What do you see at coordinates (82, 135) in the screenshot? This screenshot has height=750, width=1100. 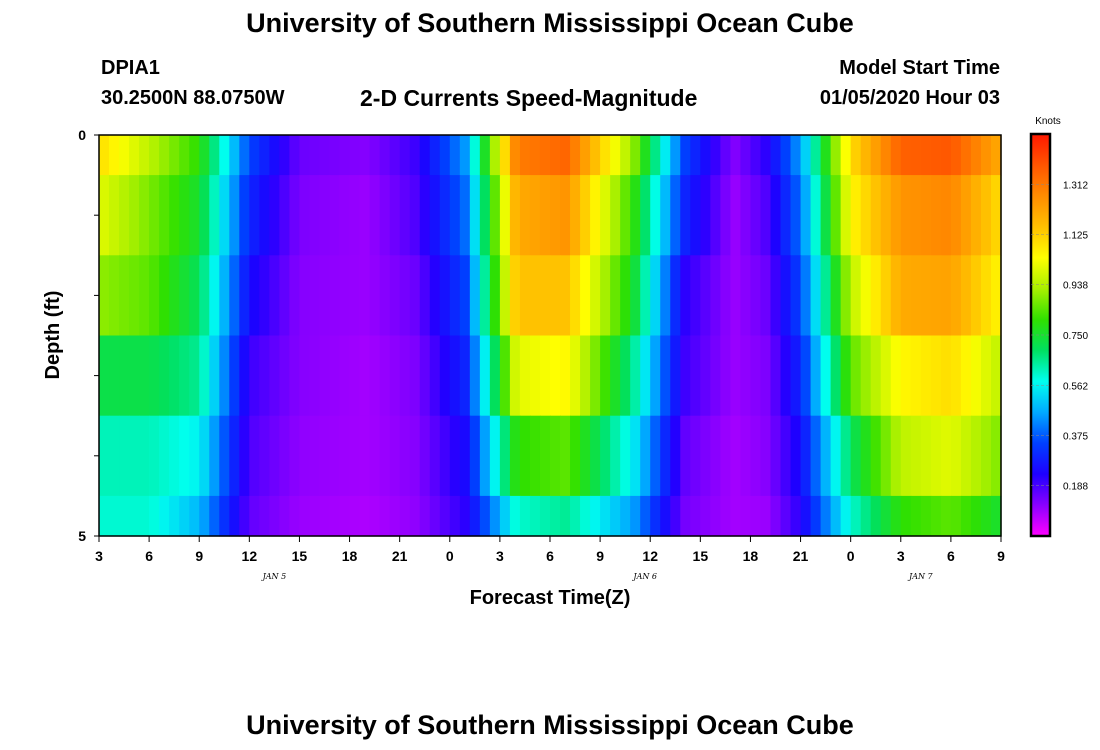 I see `y-tick-label: 0` at bounding box center [82, 135].